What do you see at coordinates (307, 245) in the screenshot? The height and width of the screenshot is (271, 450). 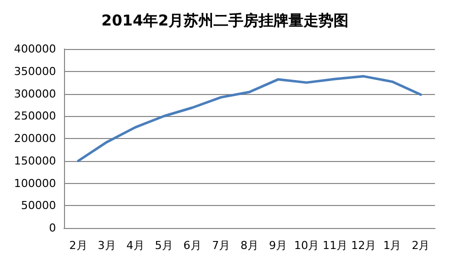 I see `x-tick-label: 10月` at bounding box center [307, 245].